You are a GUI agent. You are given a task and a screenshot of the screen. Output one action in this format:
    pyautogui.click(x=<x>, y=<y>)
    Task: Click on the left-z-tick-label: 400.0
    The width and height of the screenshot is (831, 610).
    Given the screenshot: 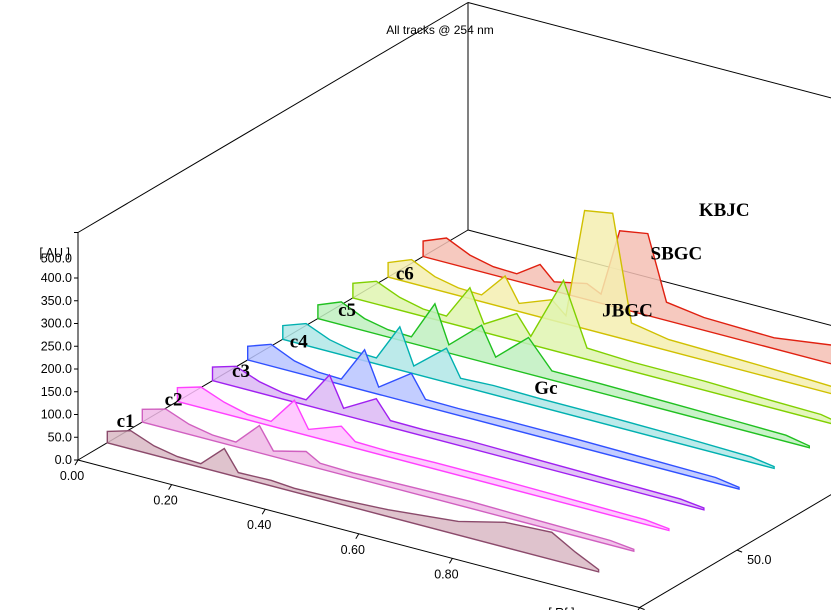 What is the action you would take?
    pyautogui.click(x=56, y=278)
    